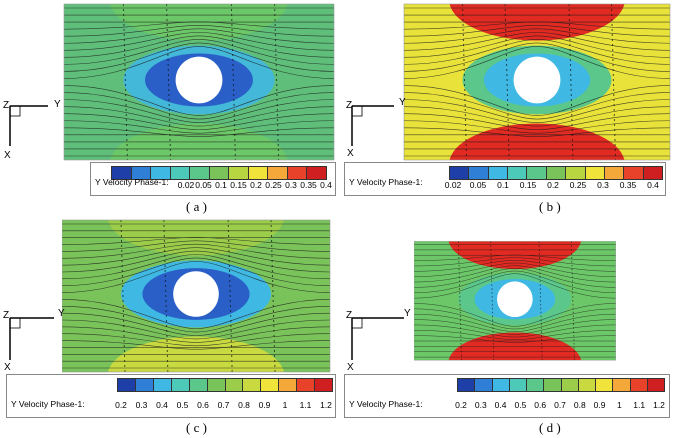 The height and width of the screenshot is (438, 678). What do you see at coordinates (578, 185) in the screenshot?
I see `legend-tick-label: 0.25` at bounding box center [578, 185].